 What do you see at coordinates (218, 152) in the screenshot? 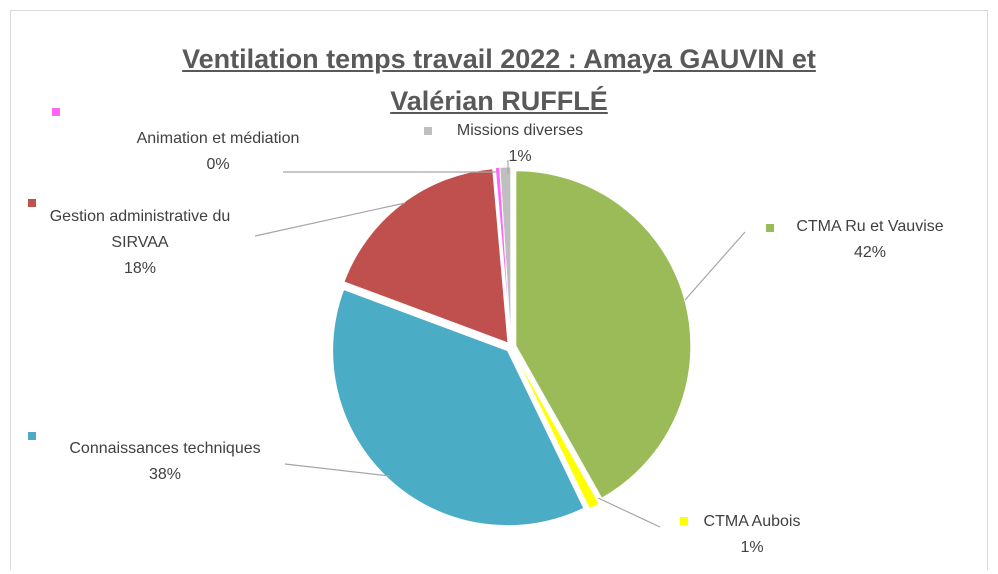
I see `data-label: Animation et médiation 0%` at bounding box center [218, 152].